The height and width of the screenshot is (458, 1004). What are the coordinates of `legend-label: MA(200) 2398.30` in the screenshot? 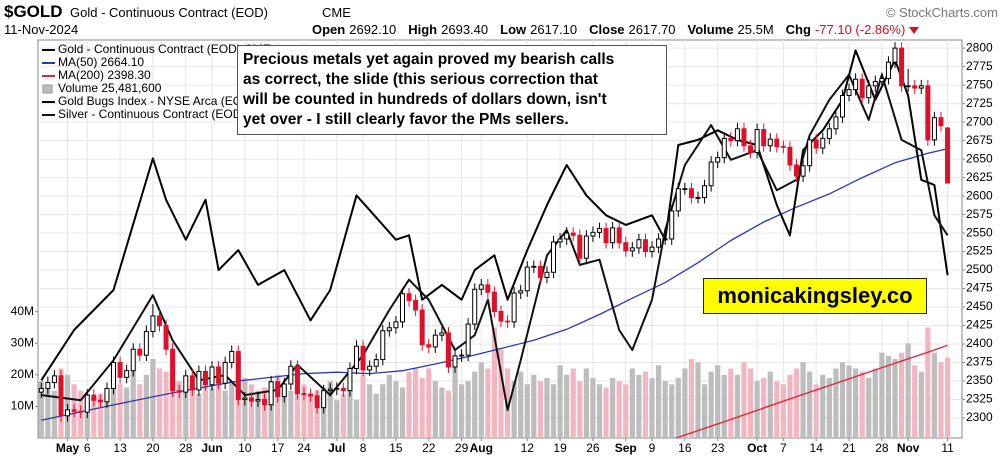 It's located at (104, 75).